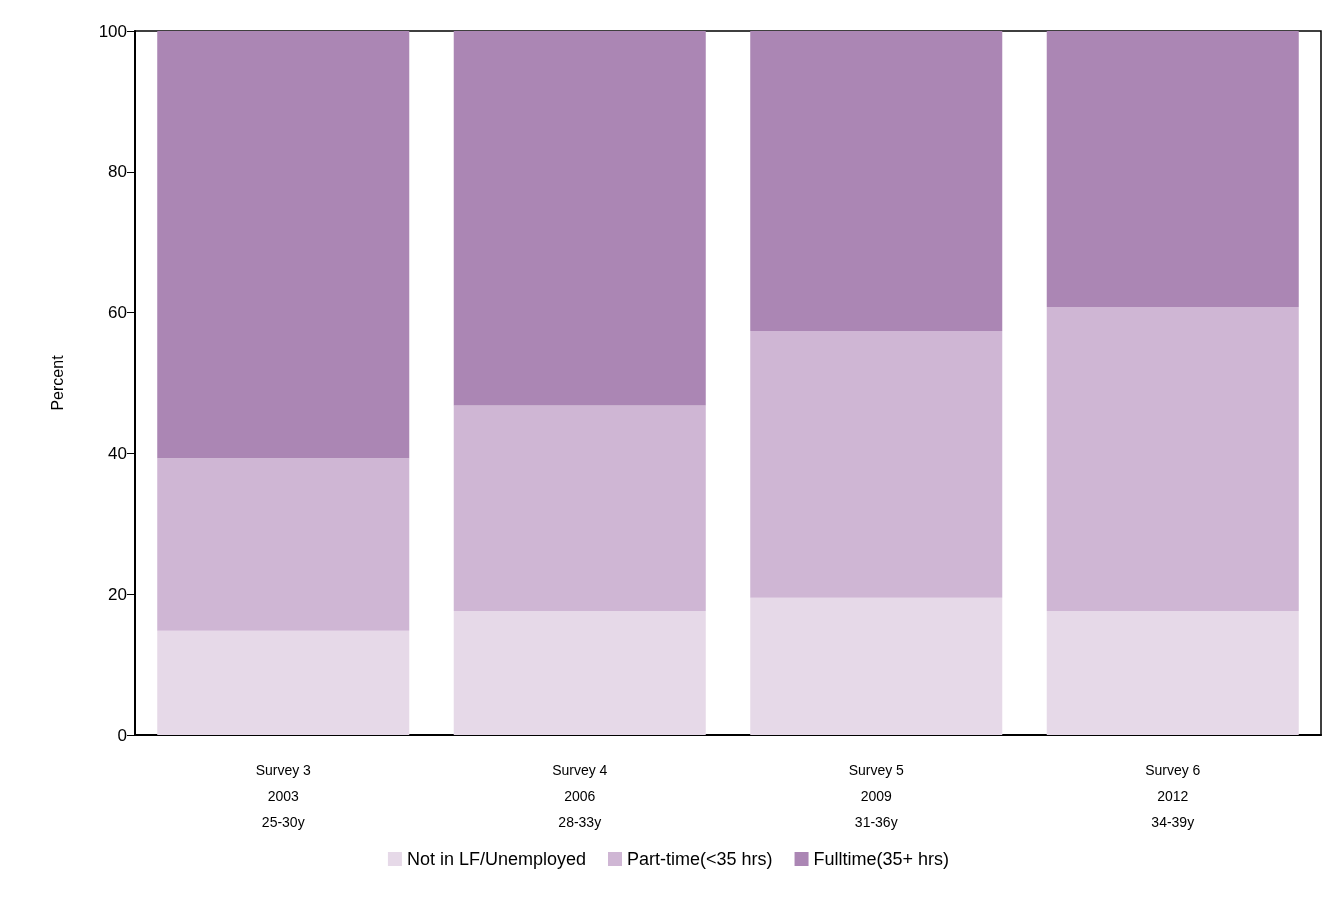 Image resolution: width=1337 pixels, height=909 pixels. Describe the element at coordinates (283, 796) in the screenshot. I see `x-tick-label: Survey 3 2003 25-30y` at that location.